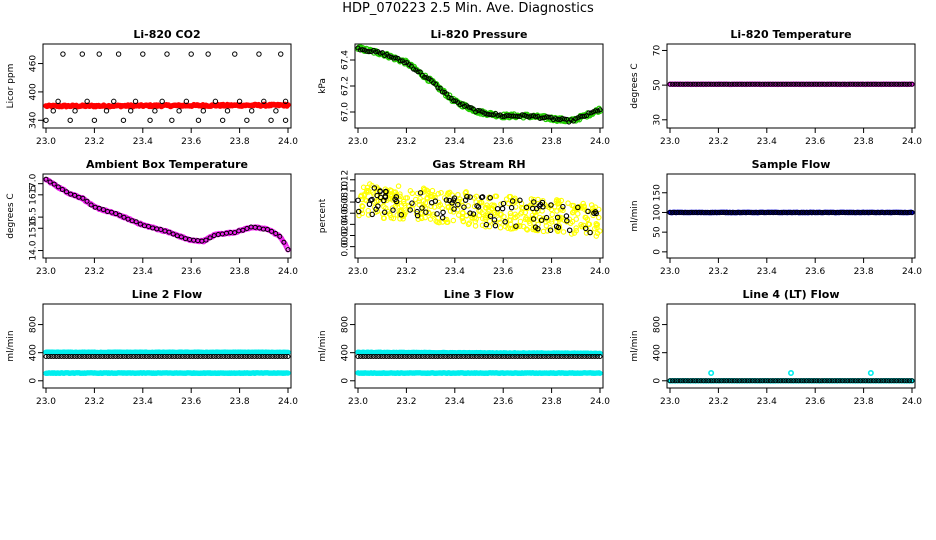  Describe the element at coordinates (11, 86) in the screenshot. I see `y-axis-label: Licor ppm` at that location.